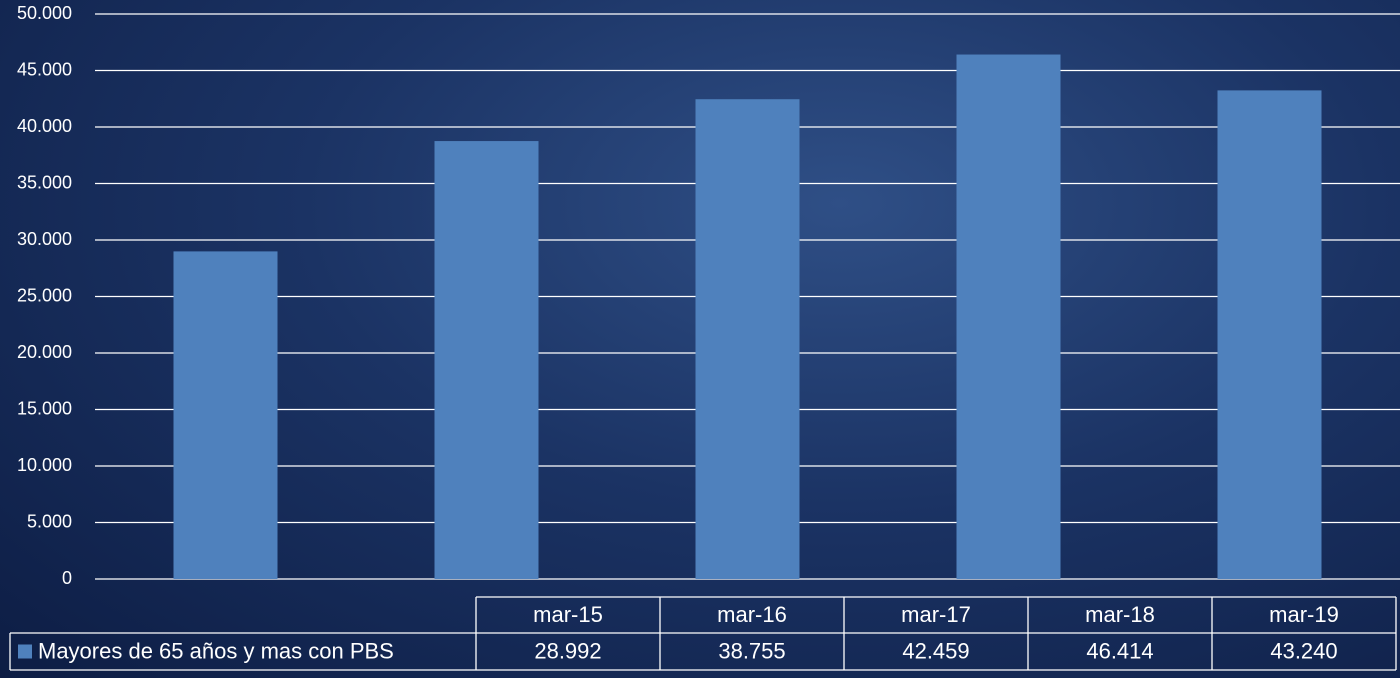  What do you see at coordinates (44, 69) in the screenshot?
I see `y-tick-label: 45.000` at bounding box center [44, 69].